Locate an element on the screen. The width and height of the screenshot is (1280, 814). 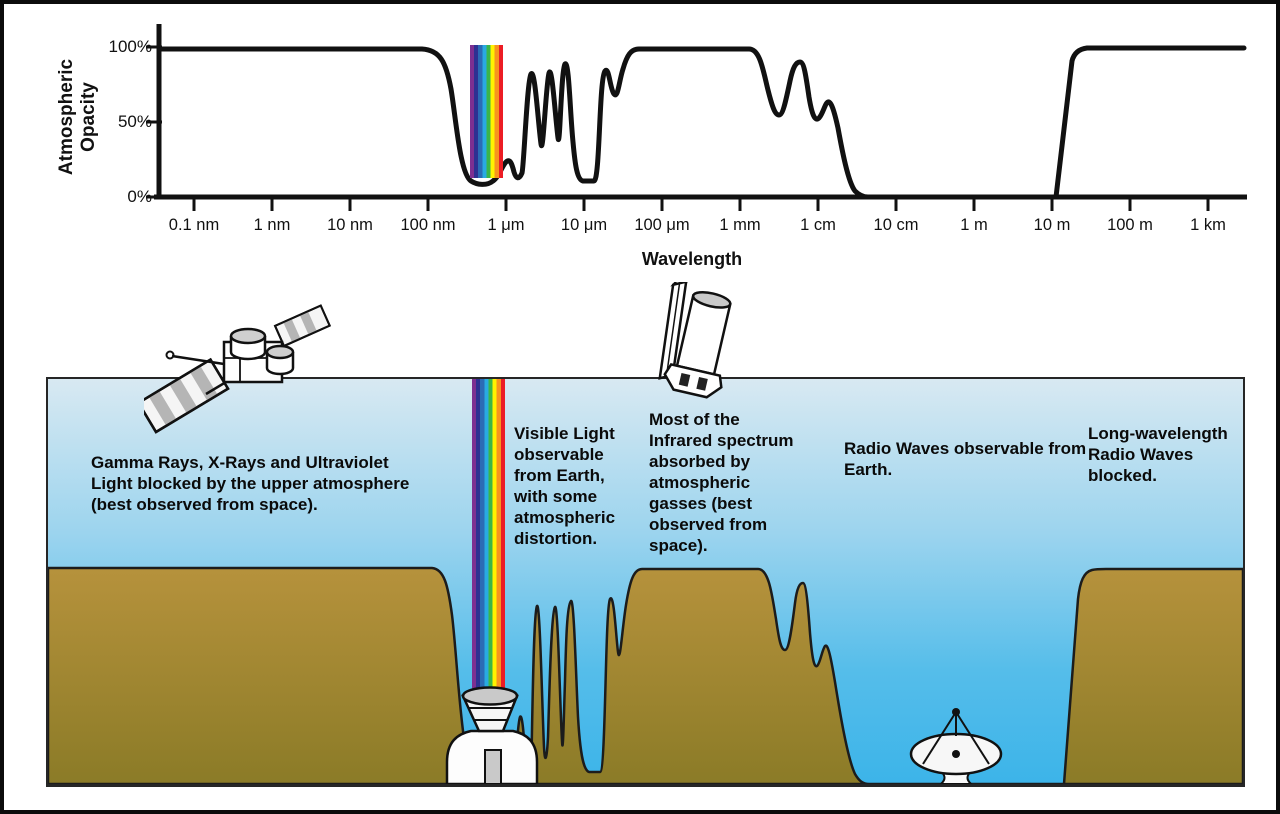
x-tick-9: 10 cm is located at coordinates (896, 225).